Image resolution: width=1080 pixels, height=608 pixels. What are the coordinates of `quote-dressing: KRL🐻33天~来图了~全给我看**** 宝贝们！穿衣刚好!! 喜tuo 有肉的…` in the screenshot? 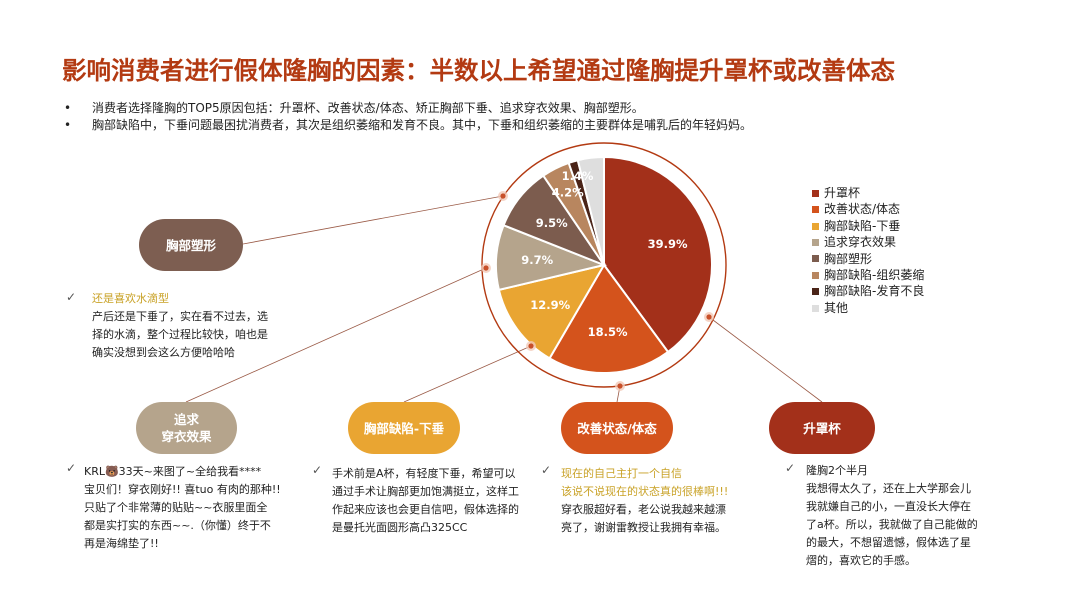 It's located at (182, 507).